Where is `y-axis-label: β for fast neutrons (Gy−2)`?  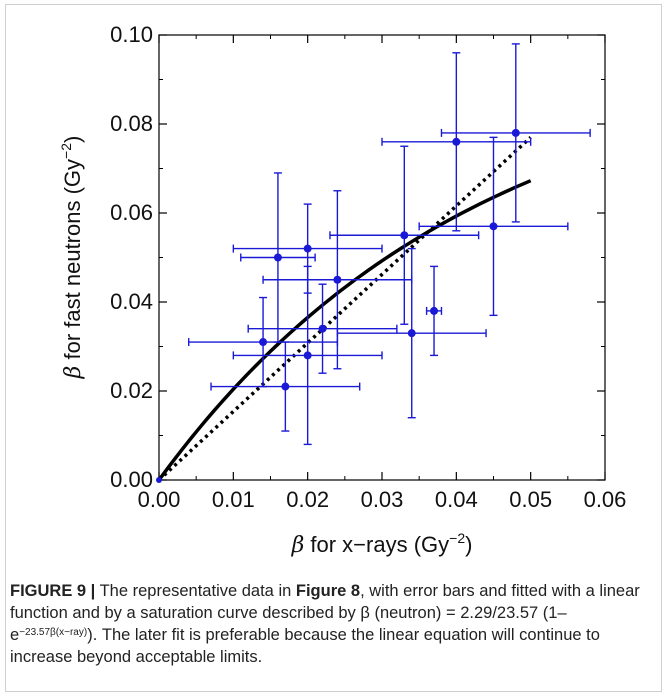 y-axis-label: β for fast neutrons (Gy−2) is located at coordinates (72, 258).